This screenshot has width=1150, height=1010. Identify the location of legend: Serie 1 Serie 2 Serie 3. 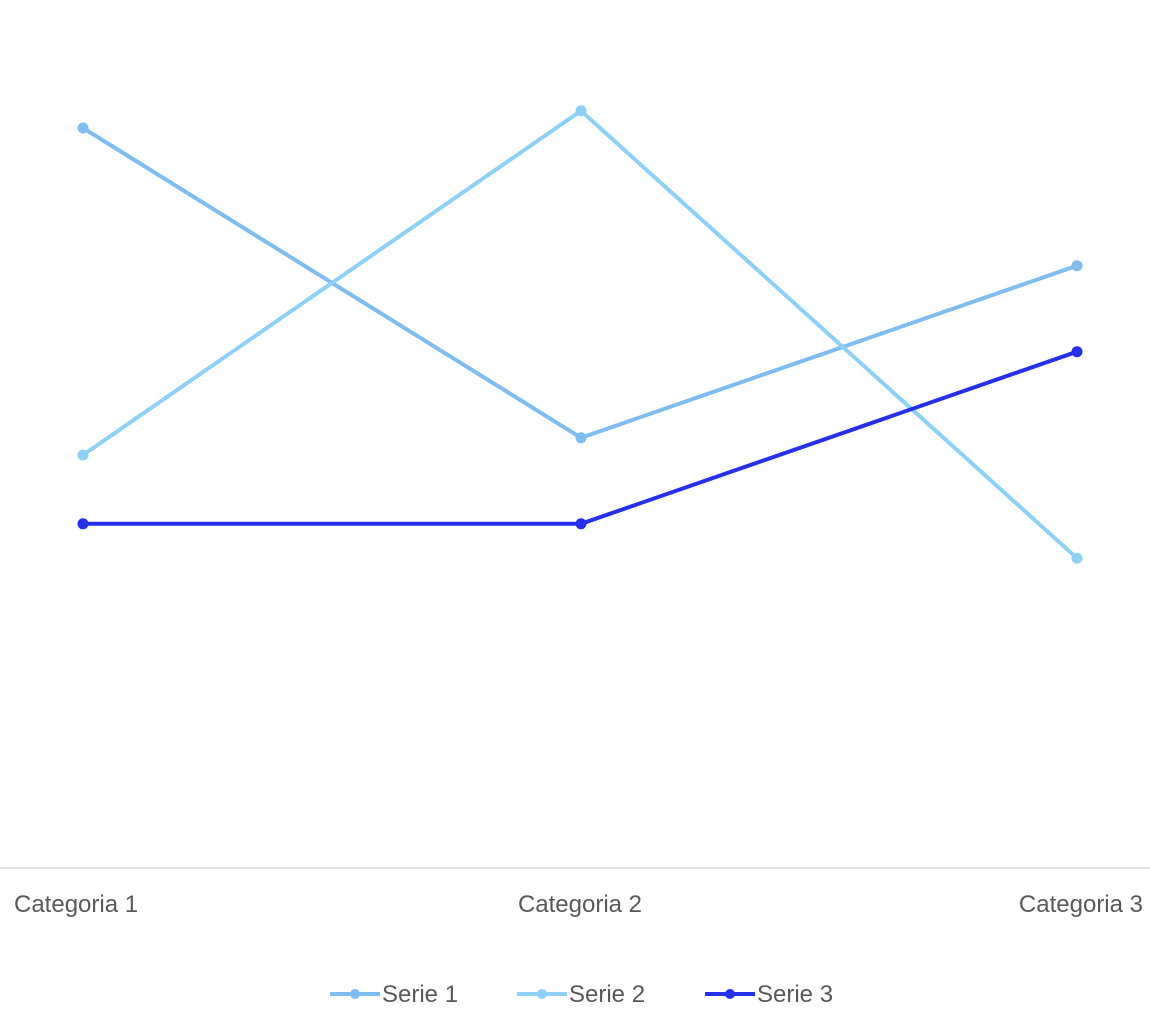
(581, 994).